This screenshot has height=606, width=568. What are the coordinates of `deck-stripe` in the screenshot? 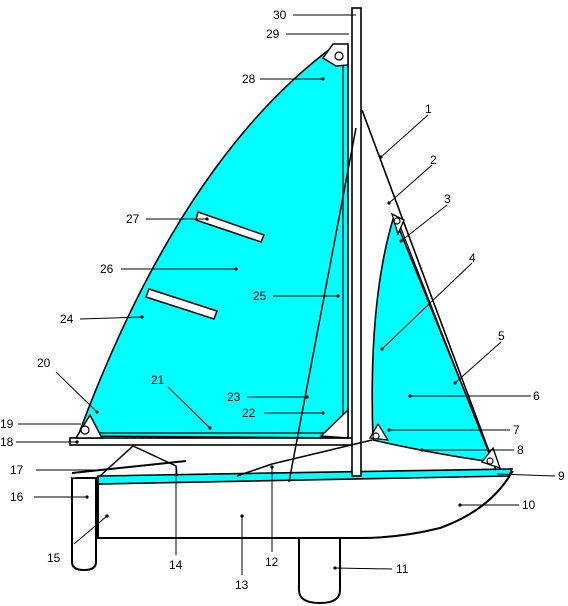 It's located at (305, 476).